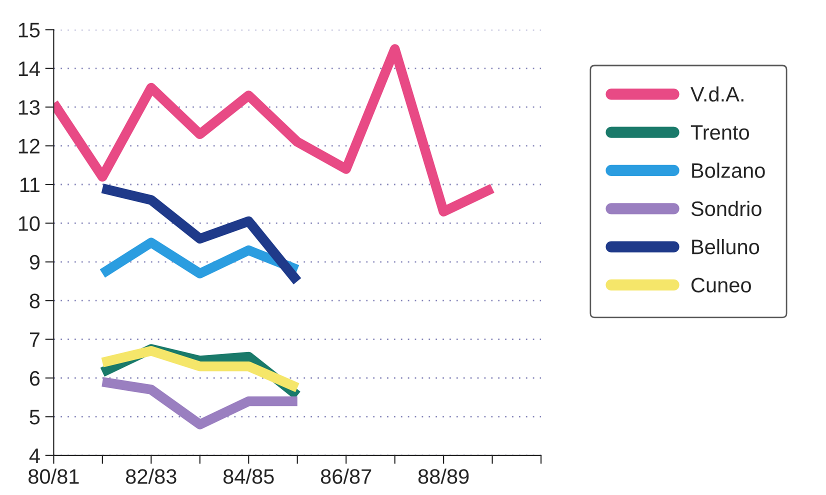 The image size is (826, 495). I want to click on y-tick-label: 15, so click(29, 30).